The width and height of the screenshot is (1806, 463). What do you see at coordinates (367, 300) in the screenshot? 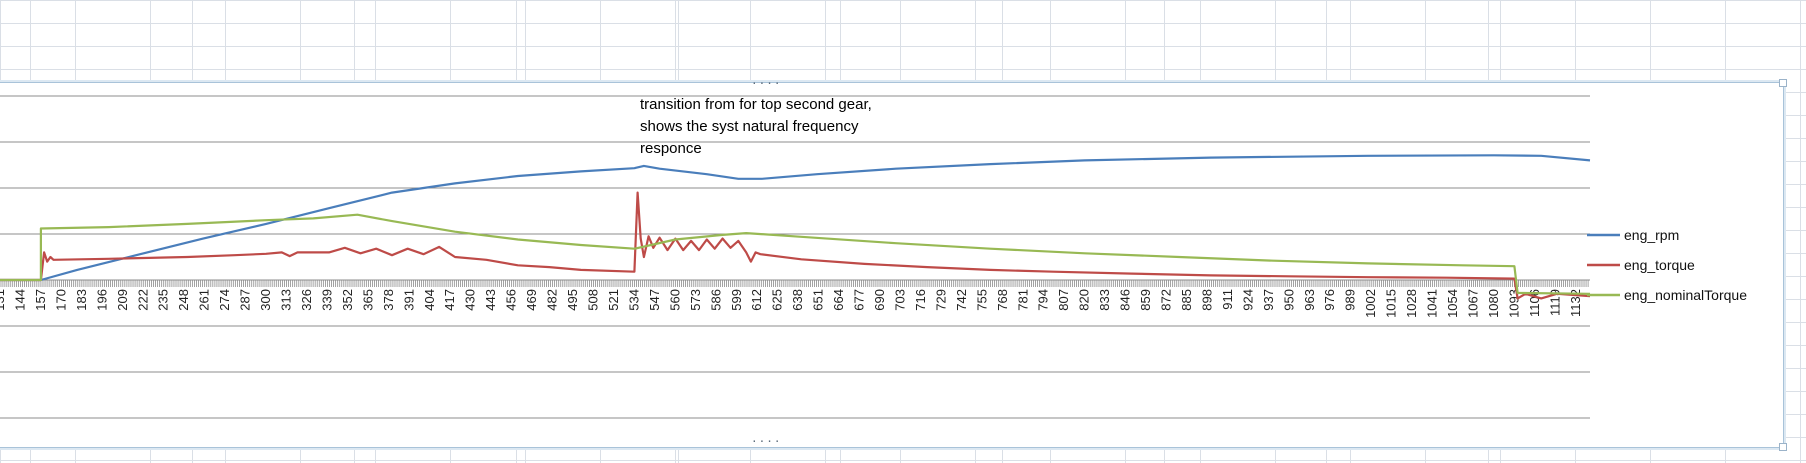
I see `x-tick-label: 365` at bounding box center [367, 300].